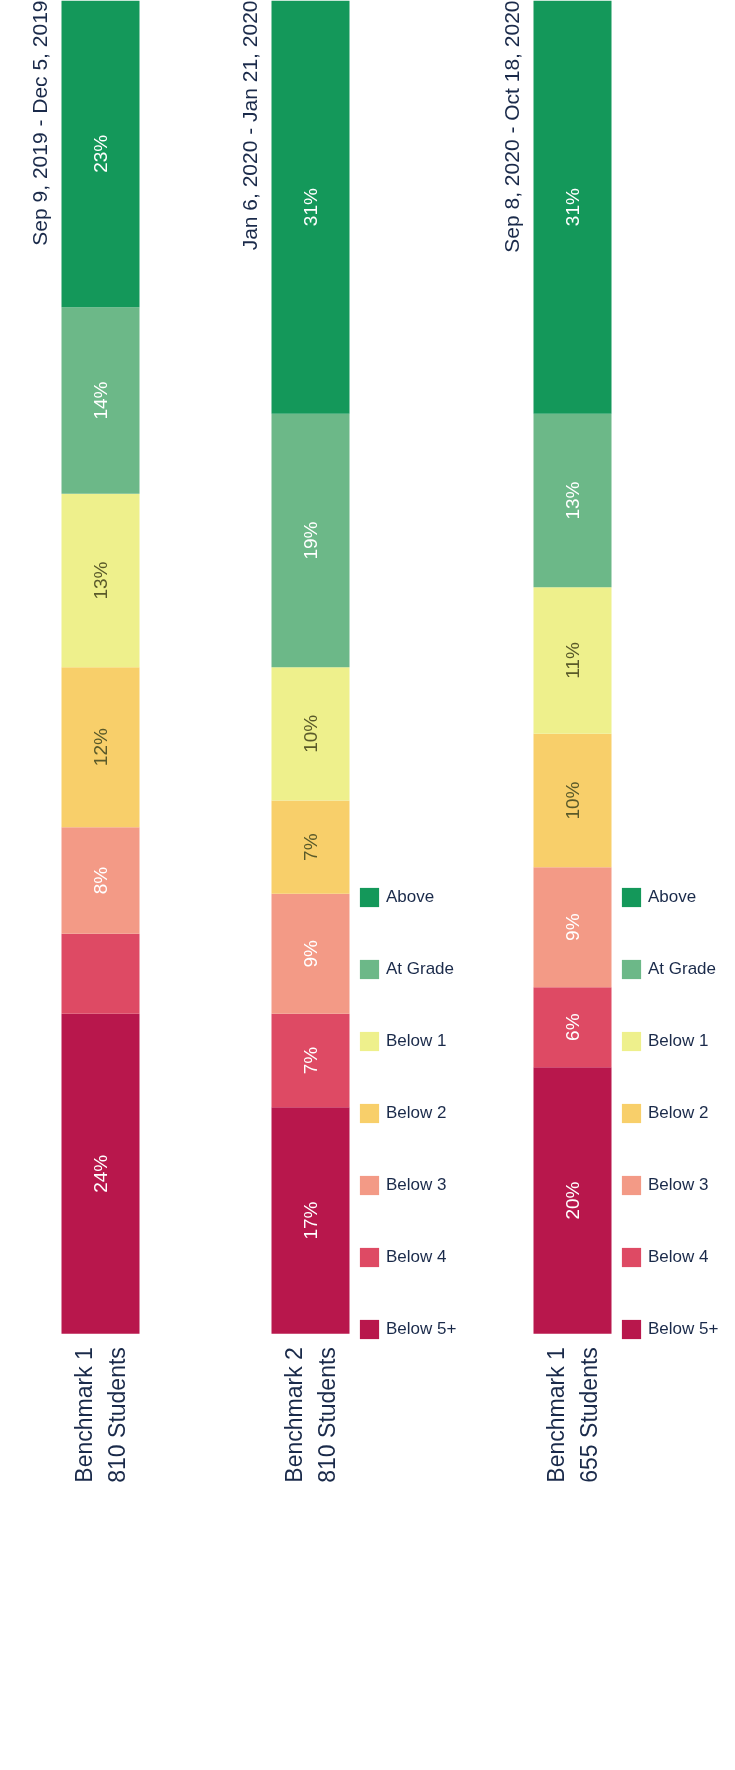 This screenshot has width=735, height=1770. I want to click on data-label: 14%, so click(100, 400).